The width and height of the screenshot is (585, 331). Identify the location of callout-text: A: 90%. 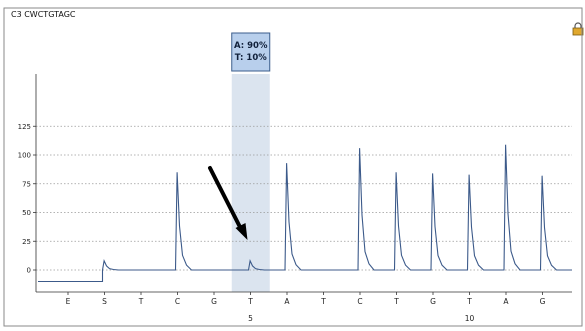
(251, 46).